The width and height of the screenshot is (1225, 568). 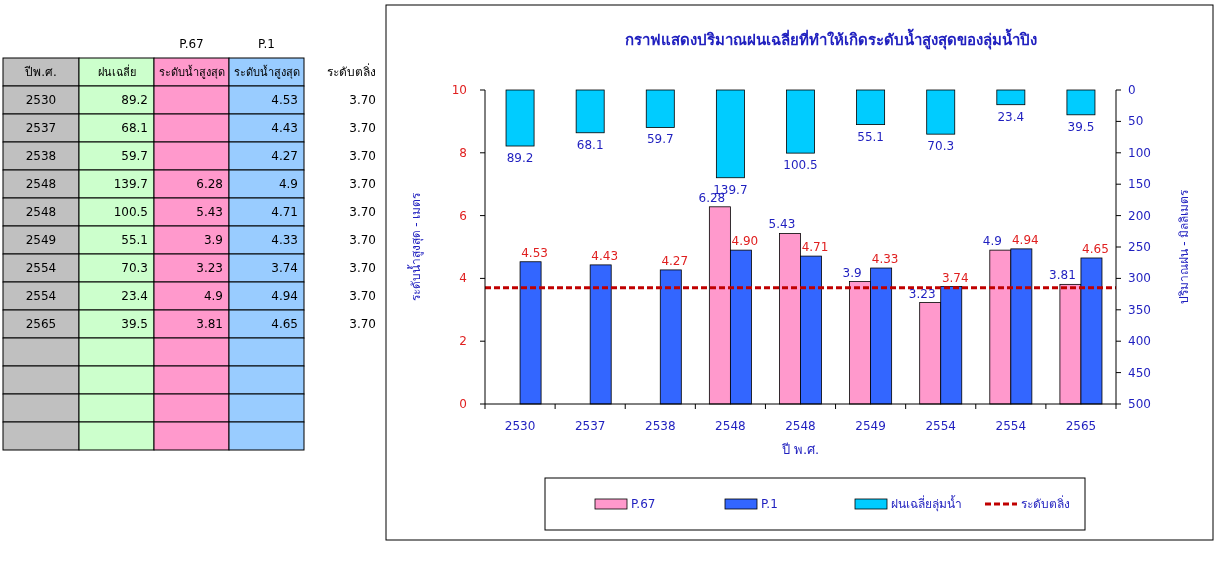 I want to click on data-label: 100.5, so click(x=800, y=165).